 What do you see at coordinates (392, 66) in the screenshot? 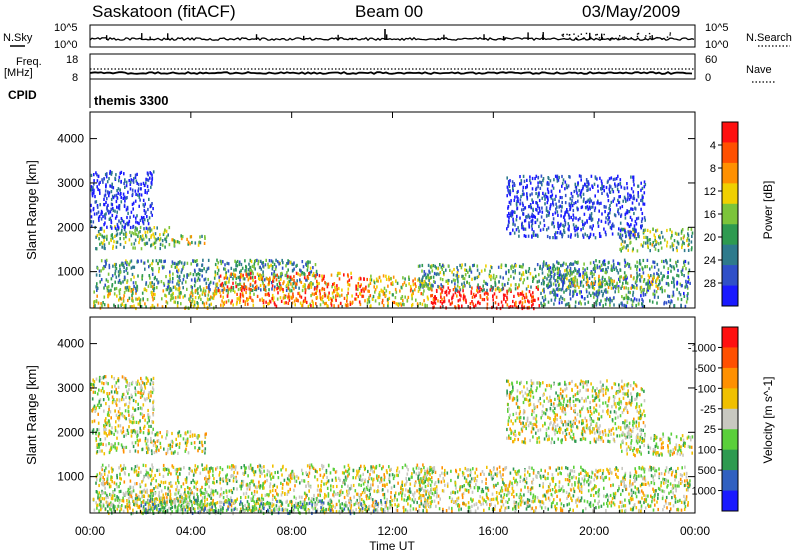
I see `freq-panel` at bounding box center [392, 66].